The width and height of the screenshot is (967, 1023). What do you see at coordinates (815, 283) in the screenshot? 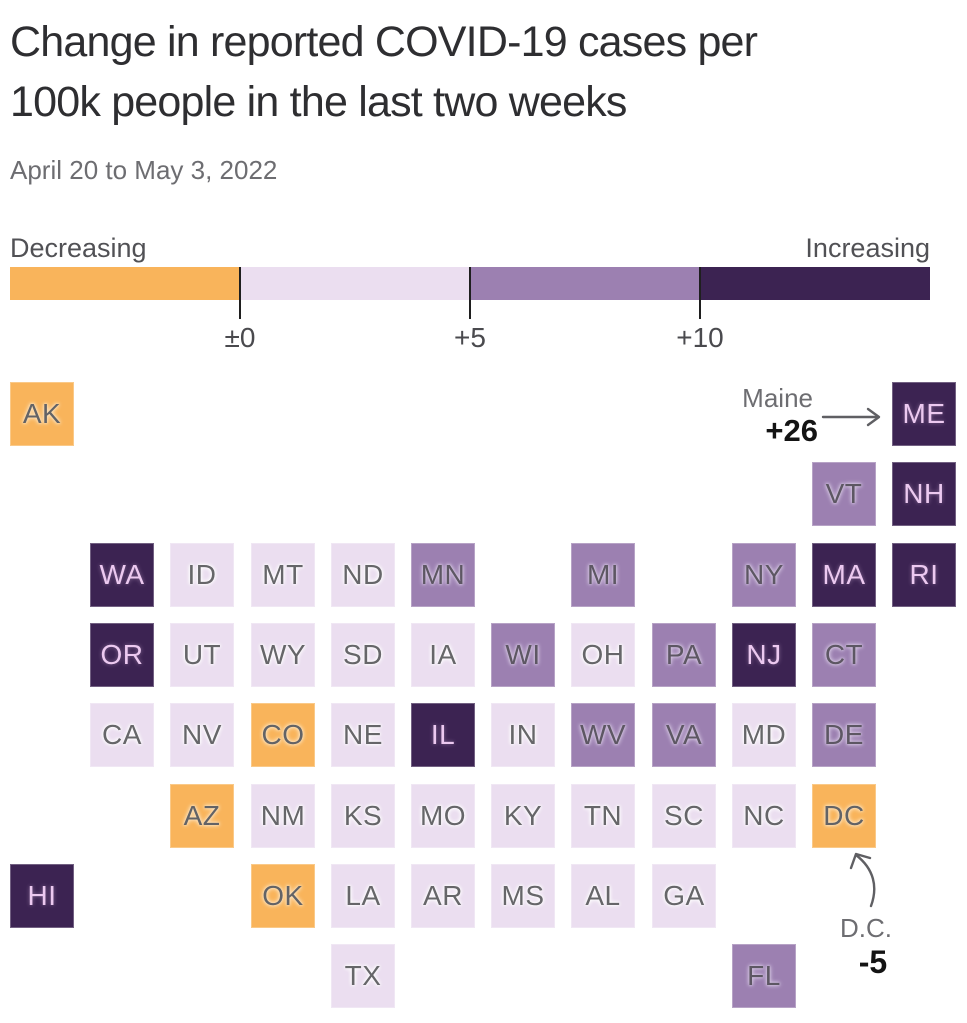
I see `legend-segment-more-than-+10` at bounding box center [815, 283].